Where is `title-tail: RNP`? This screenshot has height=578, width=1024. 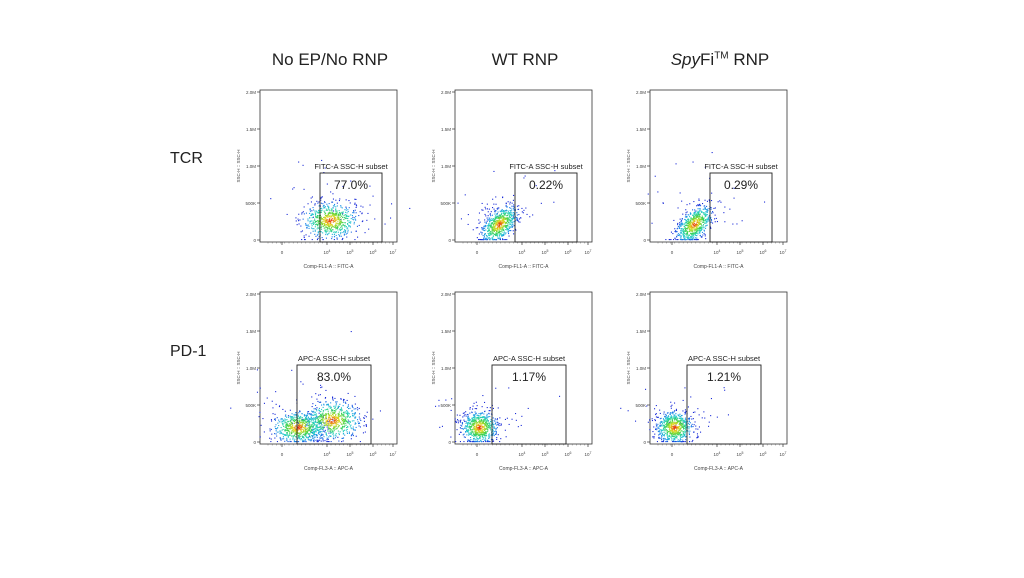
title-tail: RNP is located at coordinates (749, 59).